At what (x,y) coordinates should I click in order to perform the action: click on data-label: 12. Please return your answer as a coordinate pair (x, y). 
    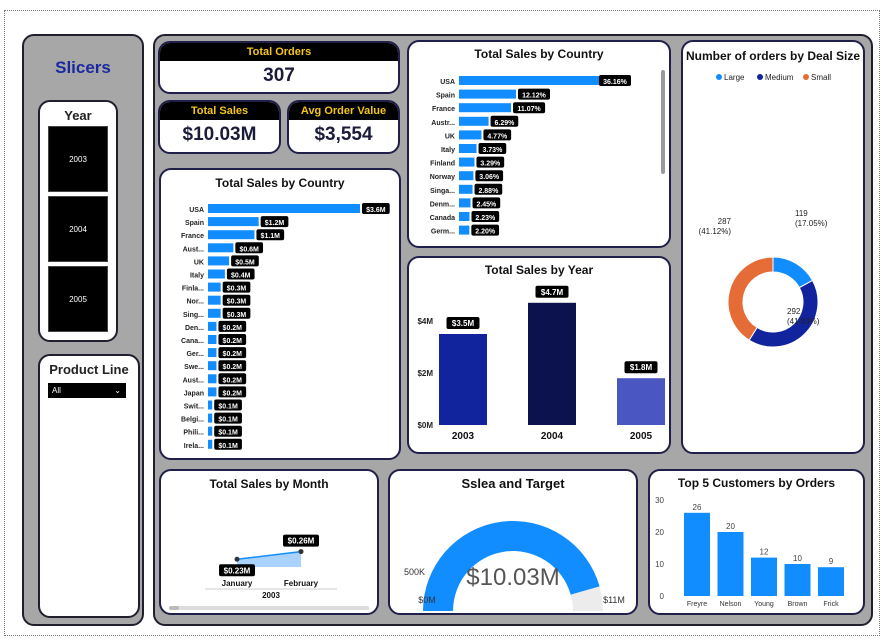
    Looking at the image, I should click on (764, 552).